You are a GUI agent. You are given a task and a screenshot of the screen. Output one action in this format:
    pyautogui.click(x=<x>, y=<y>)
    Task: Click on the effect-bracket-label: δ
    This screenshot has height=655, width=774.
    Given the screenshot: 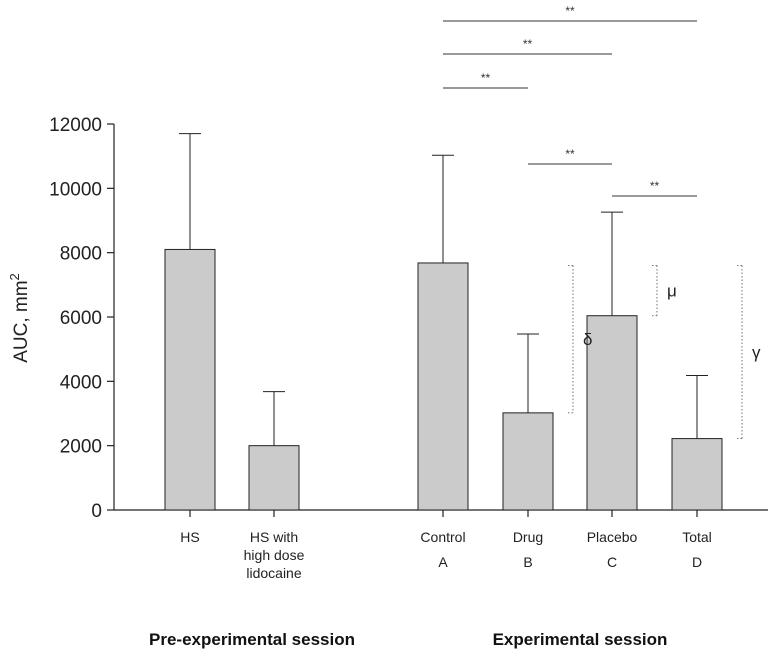 What is the action you would take?
    pyautogui.click(x=587, y=339)
    